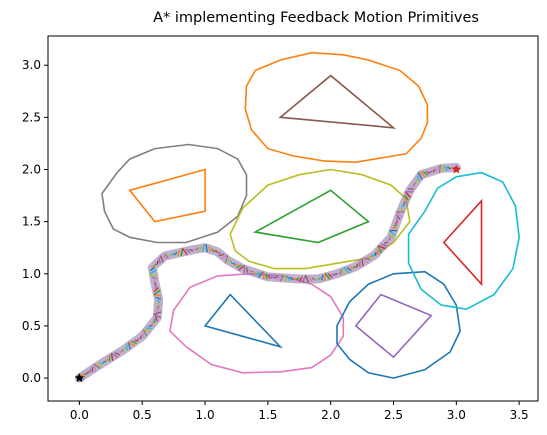 The width and height of the screenshot is (547, 435). I want to click on x-tick-label: 0.5, so click(142, 415).